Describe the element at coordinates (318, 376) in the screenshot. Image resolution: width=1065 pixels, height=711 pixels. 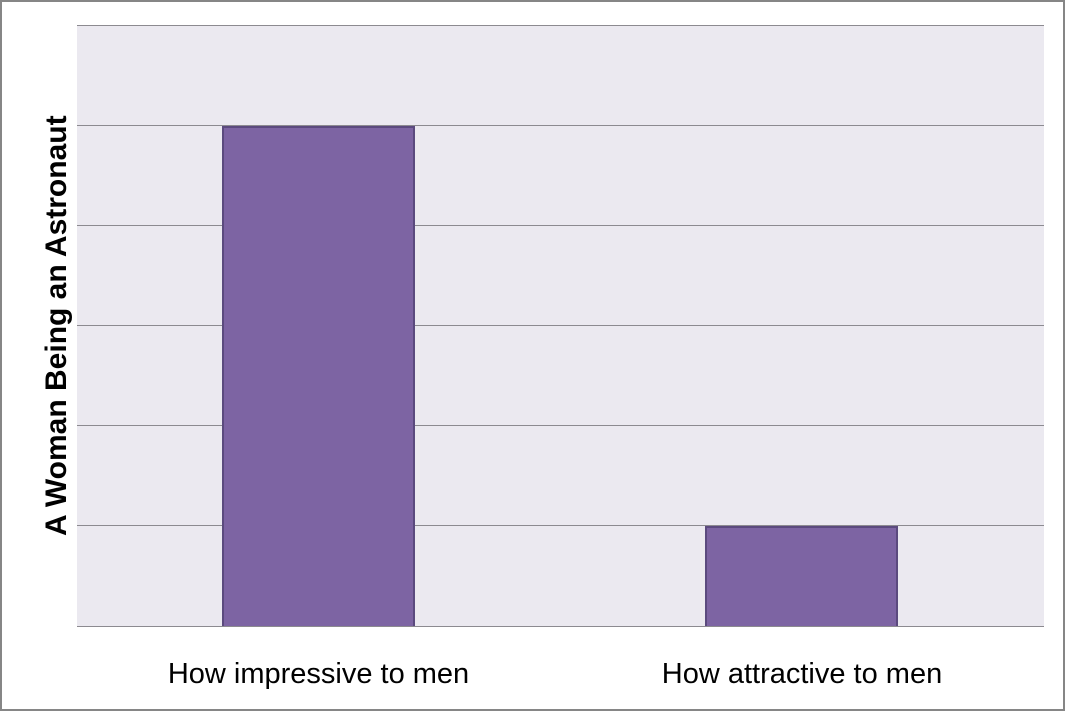
I see `bar-how-impressive-to-men` at that location.